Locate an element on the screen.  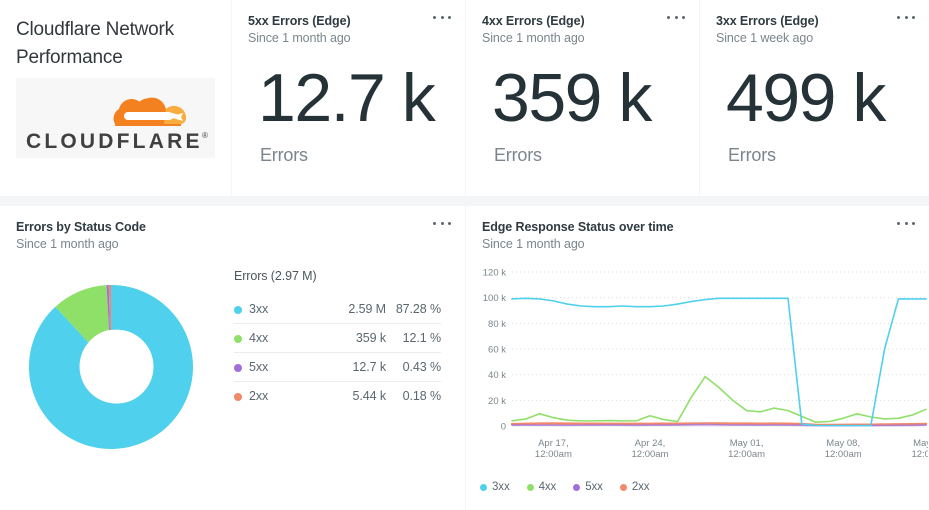
legend-row-percent: 0.18 % is located at coordinates (421, 396).